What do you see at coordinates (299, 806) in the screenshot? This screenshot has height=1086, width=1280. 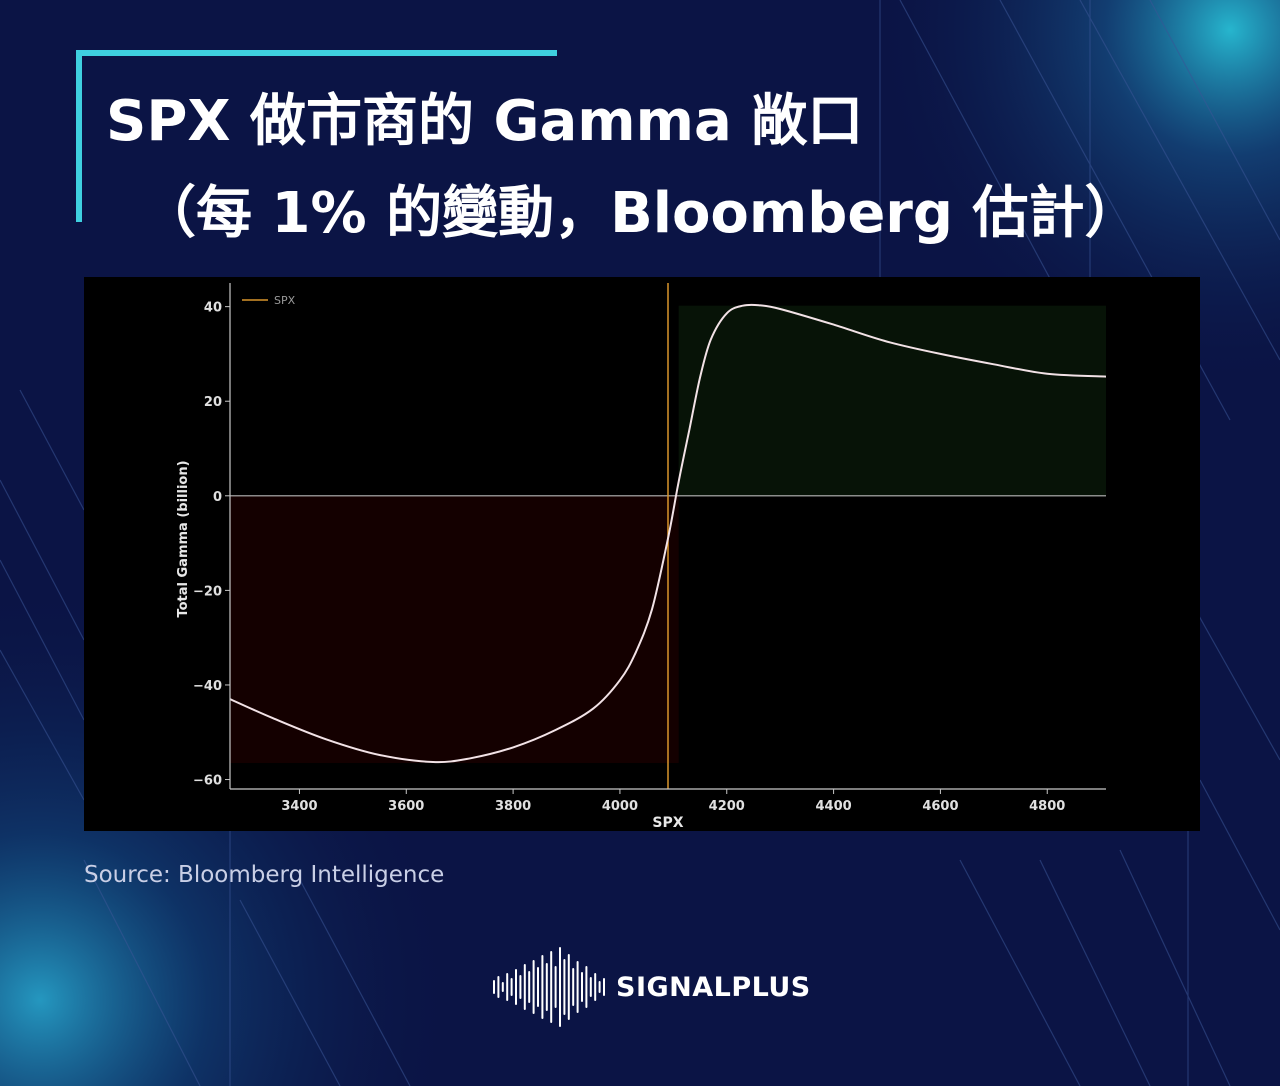 I see `x-tick-label: 3400` at bounding box center [299, 806].